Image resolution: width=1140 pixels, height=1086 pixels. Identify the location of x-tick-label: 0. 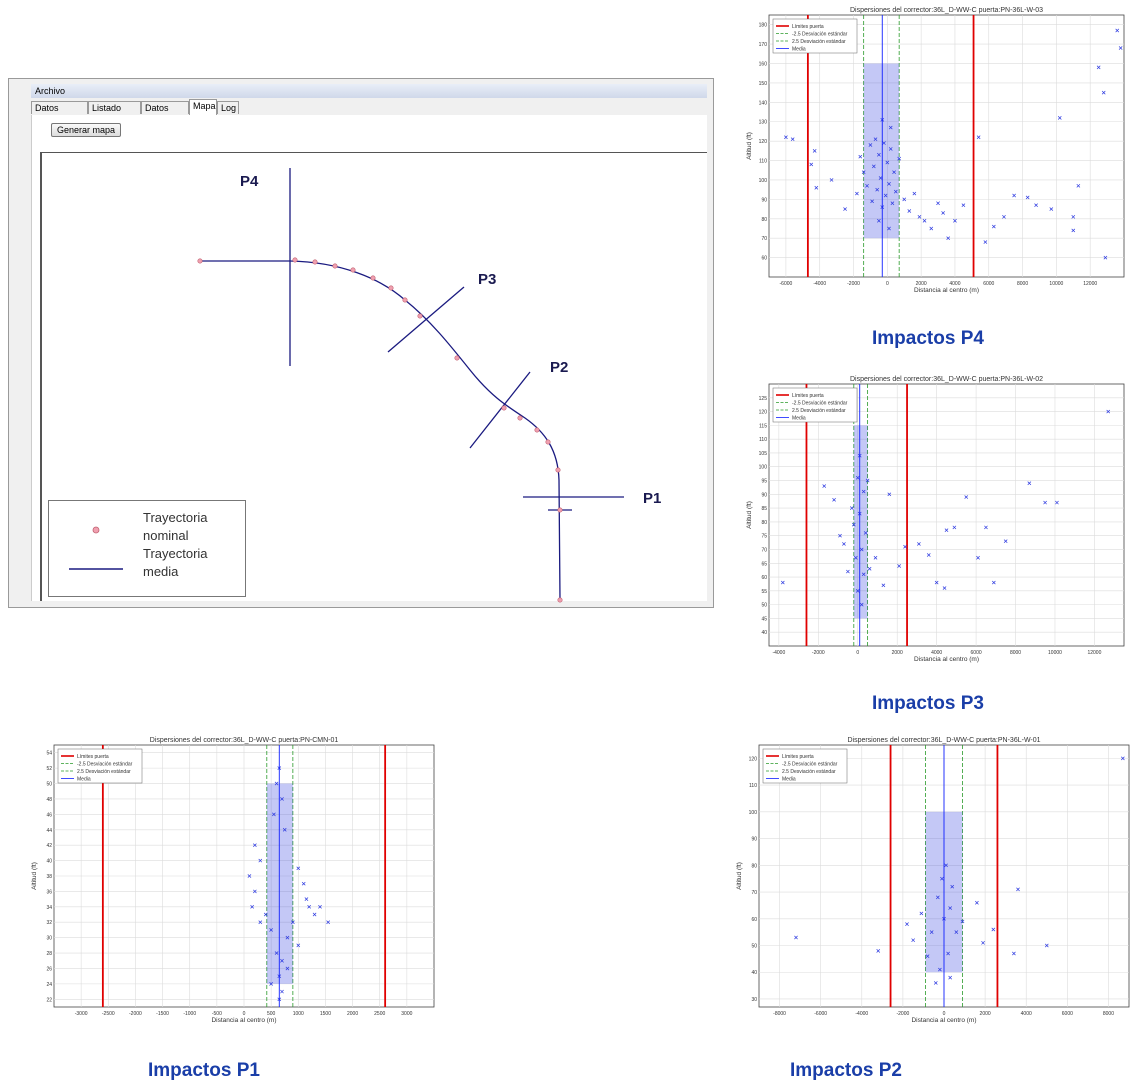
(857, 653).